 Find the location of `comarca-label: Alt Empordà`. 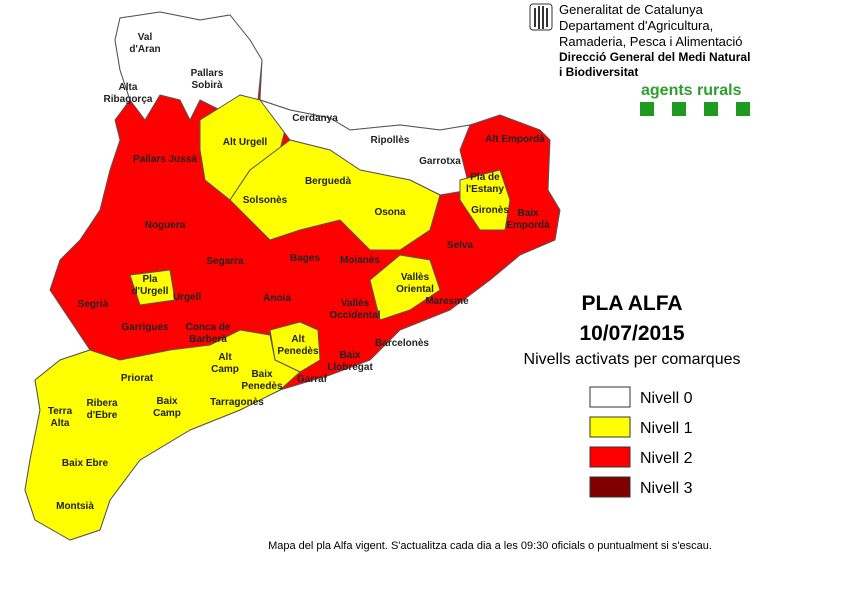

comarca-label: Alt Empordà is located at coordinates (515, 139).